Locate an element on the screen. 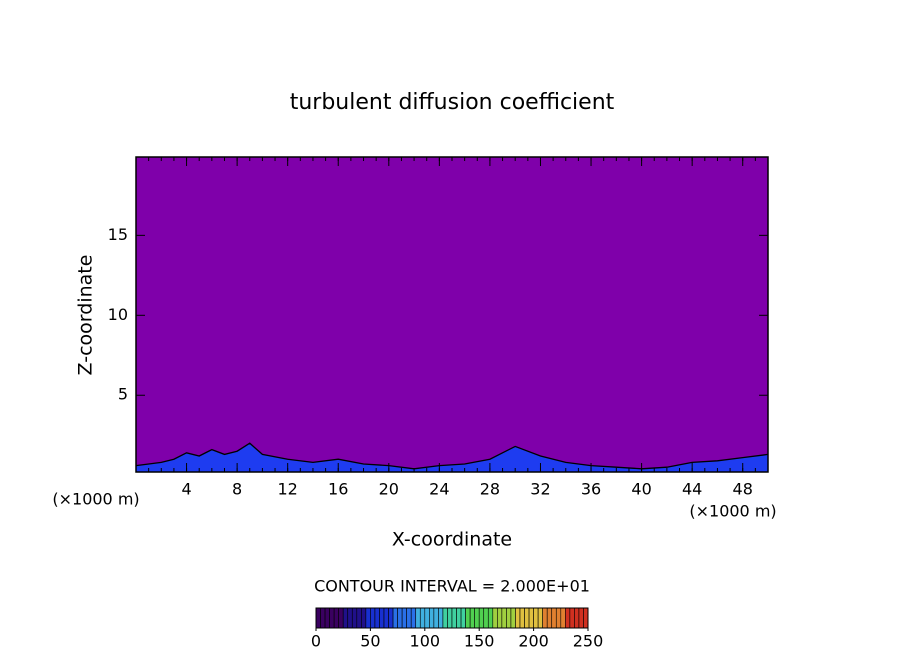 This screenshot has width=904, height=654. contour-line is located at coordinates (452, 456).